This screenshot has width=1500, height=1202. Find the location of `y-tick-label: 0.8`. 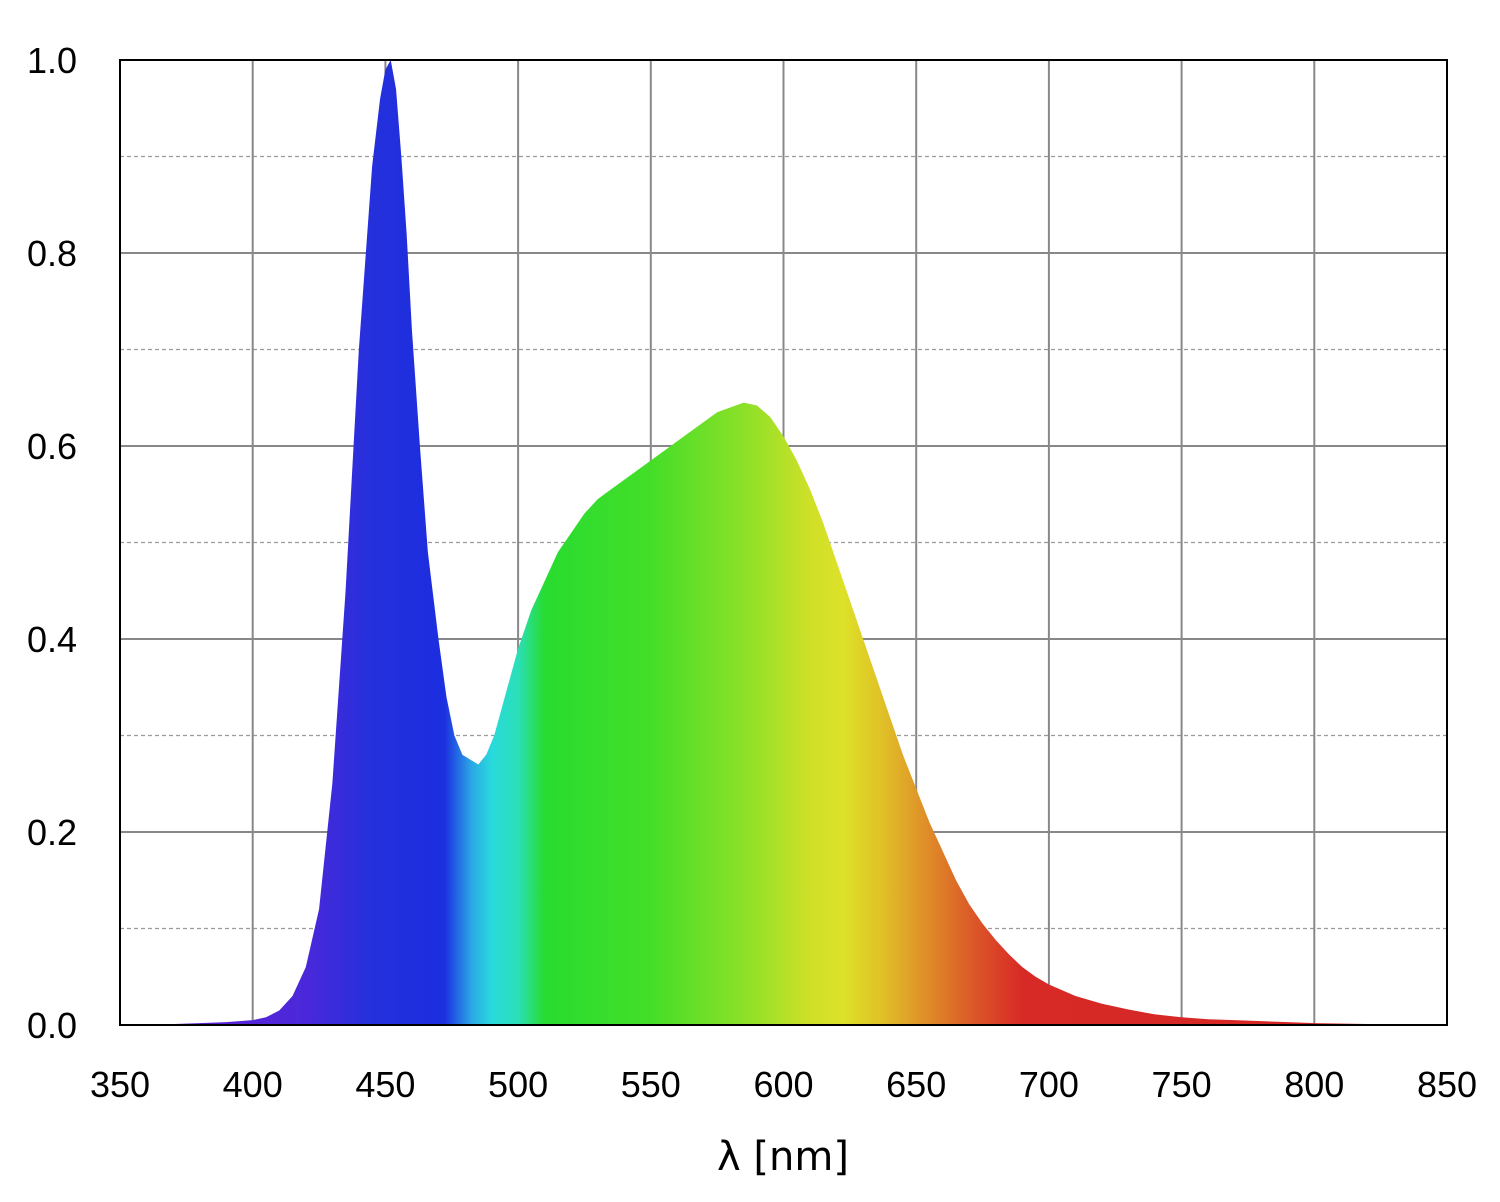

y-tick-label: 0.8 is located at coordinates (52, 253).